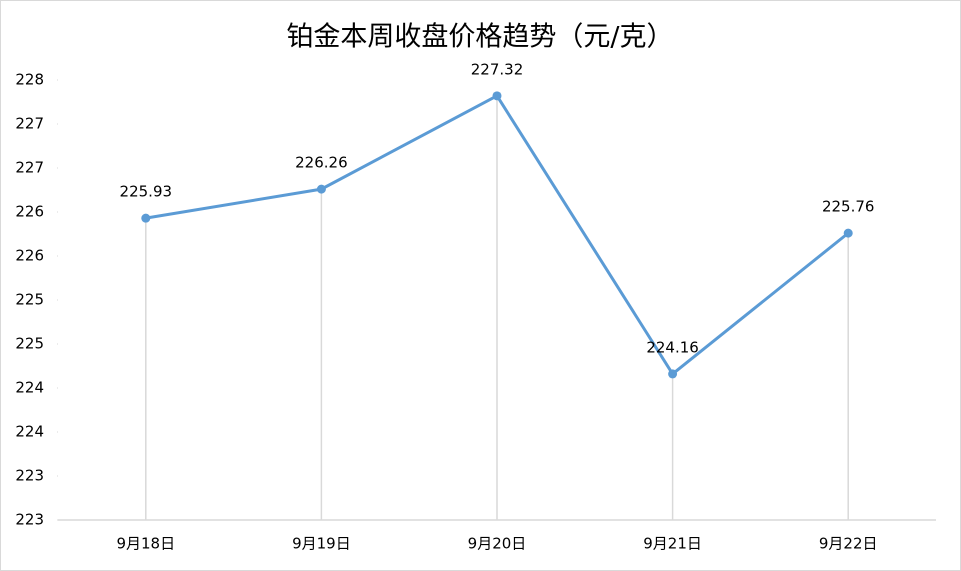 Image resolution: width=961 pixels, height=571 pixels. Describe the element at coordinates (479, 37) in the screenshot. I see `chart-title: 铂金本周收盘价格趋势（元/克）` at that location.